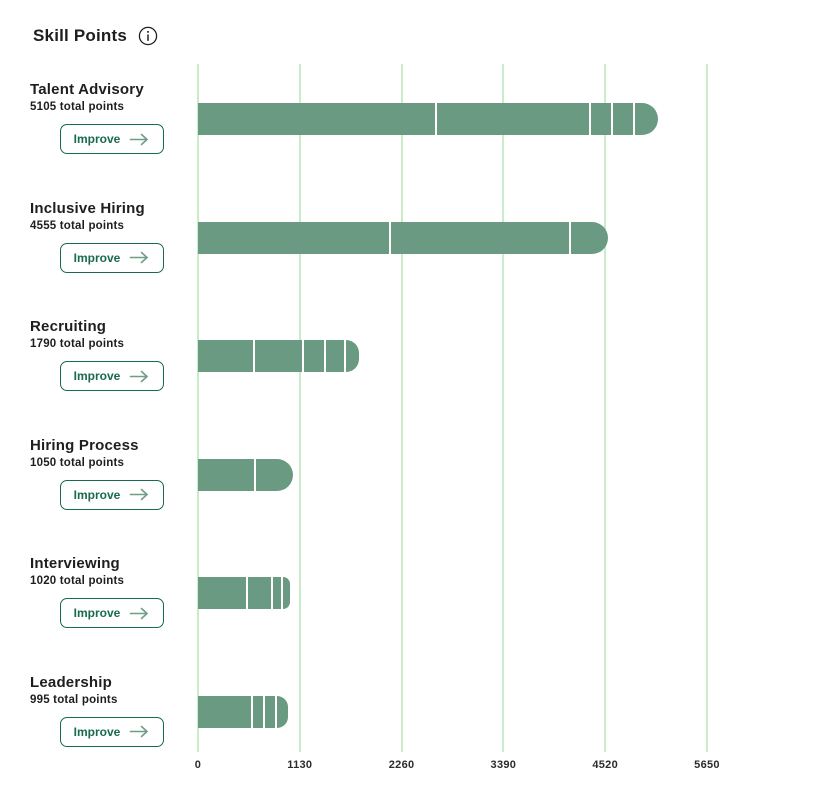 The height and width of the screenshot is (788, 834). Describe the element at coordinates (71, 682) in the screenshot. I see `skill-name: Leadership` at that location.